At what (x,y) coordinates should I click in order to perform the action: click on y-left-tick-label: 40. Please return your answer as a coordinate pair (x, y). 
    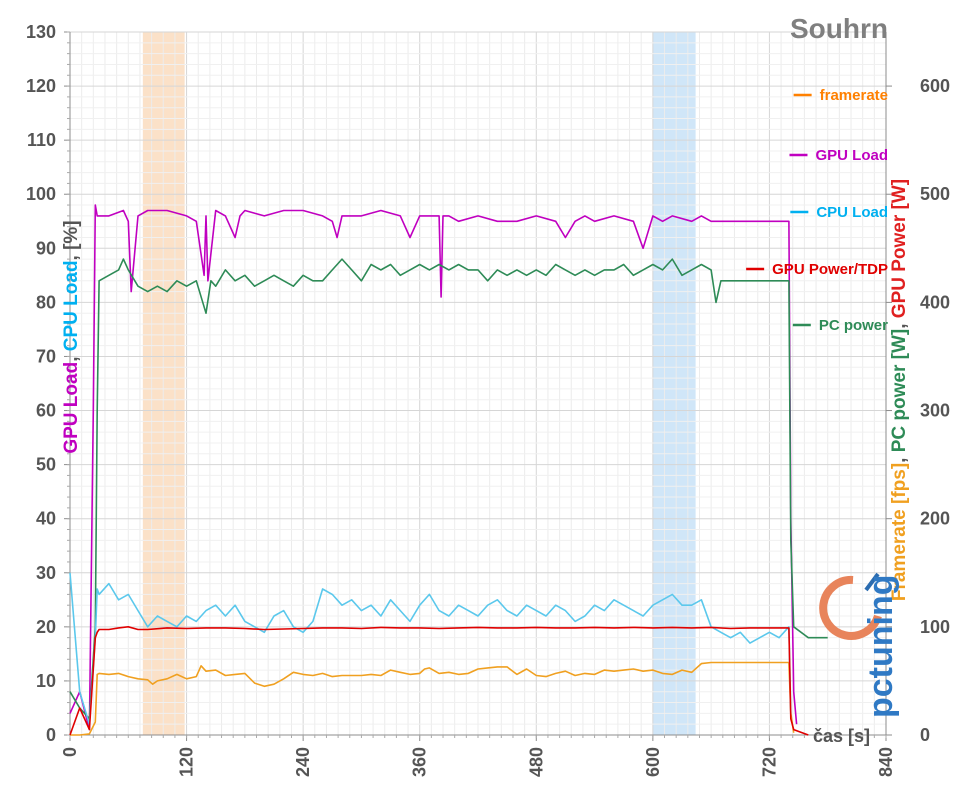
    Looking at the image, I should click on (46, 519).